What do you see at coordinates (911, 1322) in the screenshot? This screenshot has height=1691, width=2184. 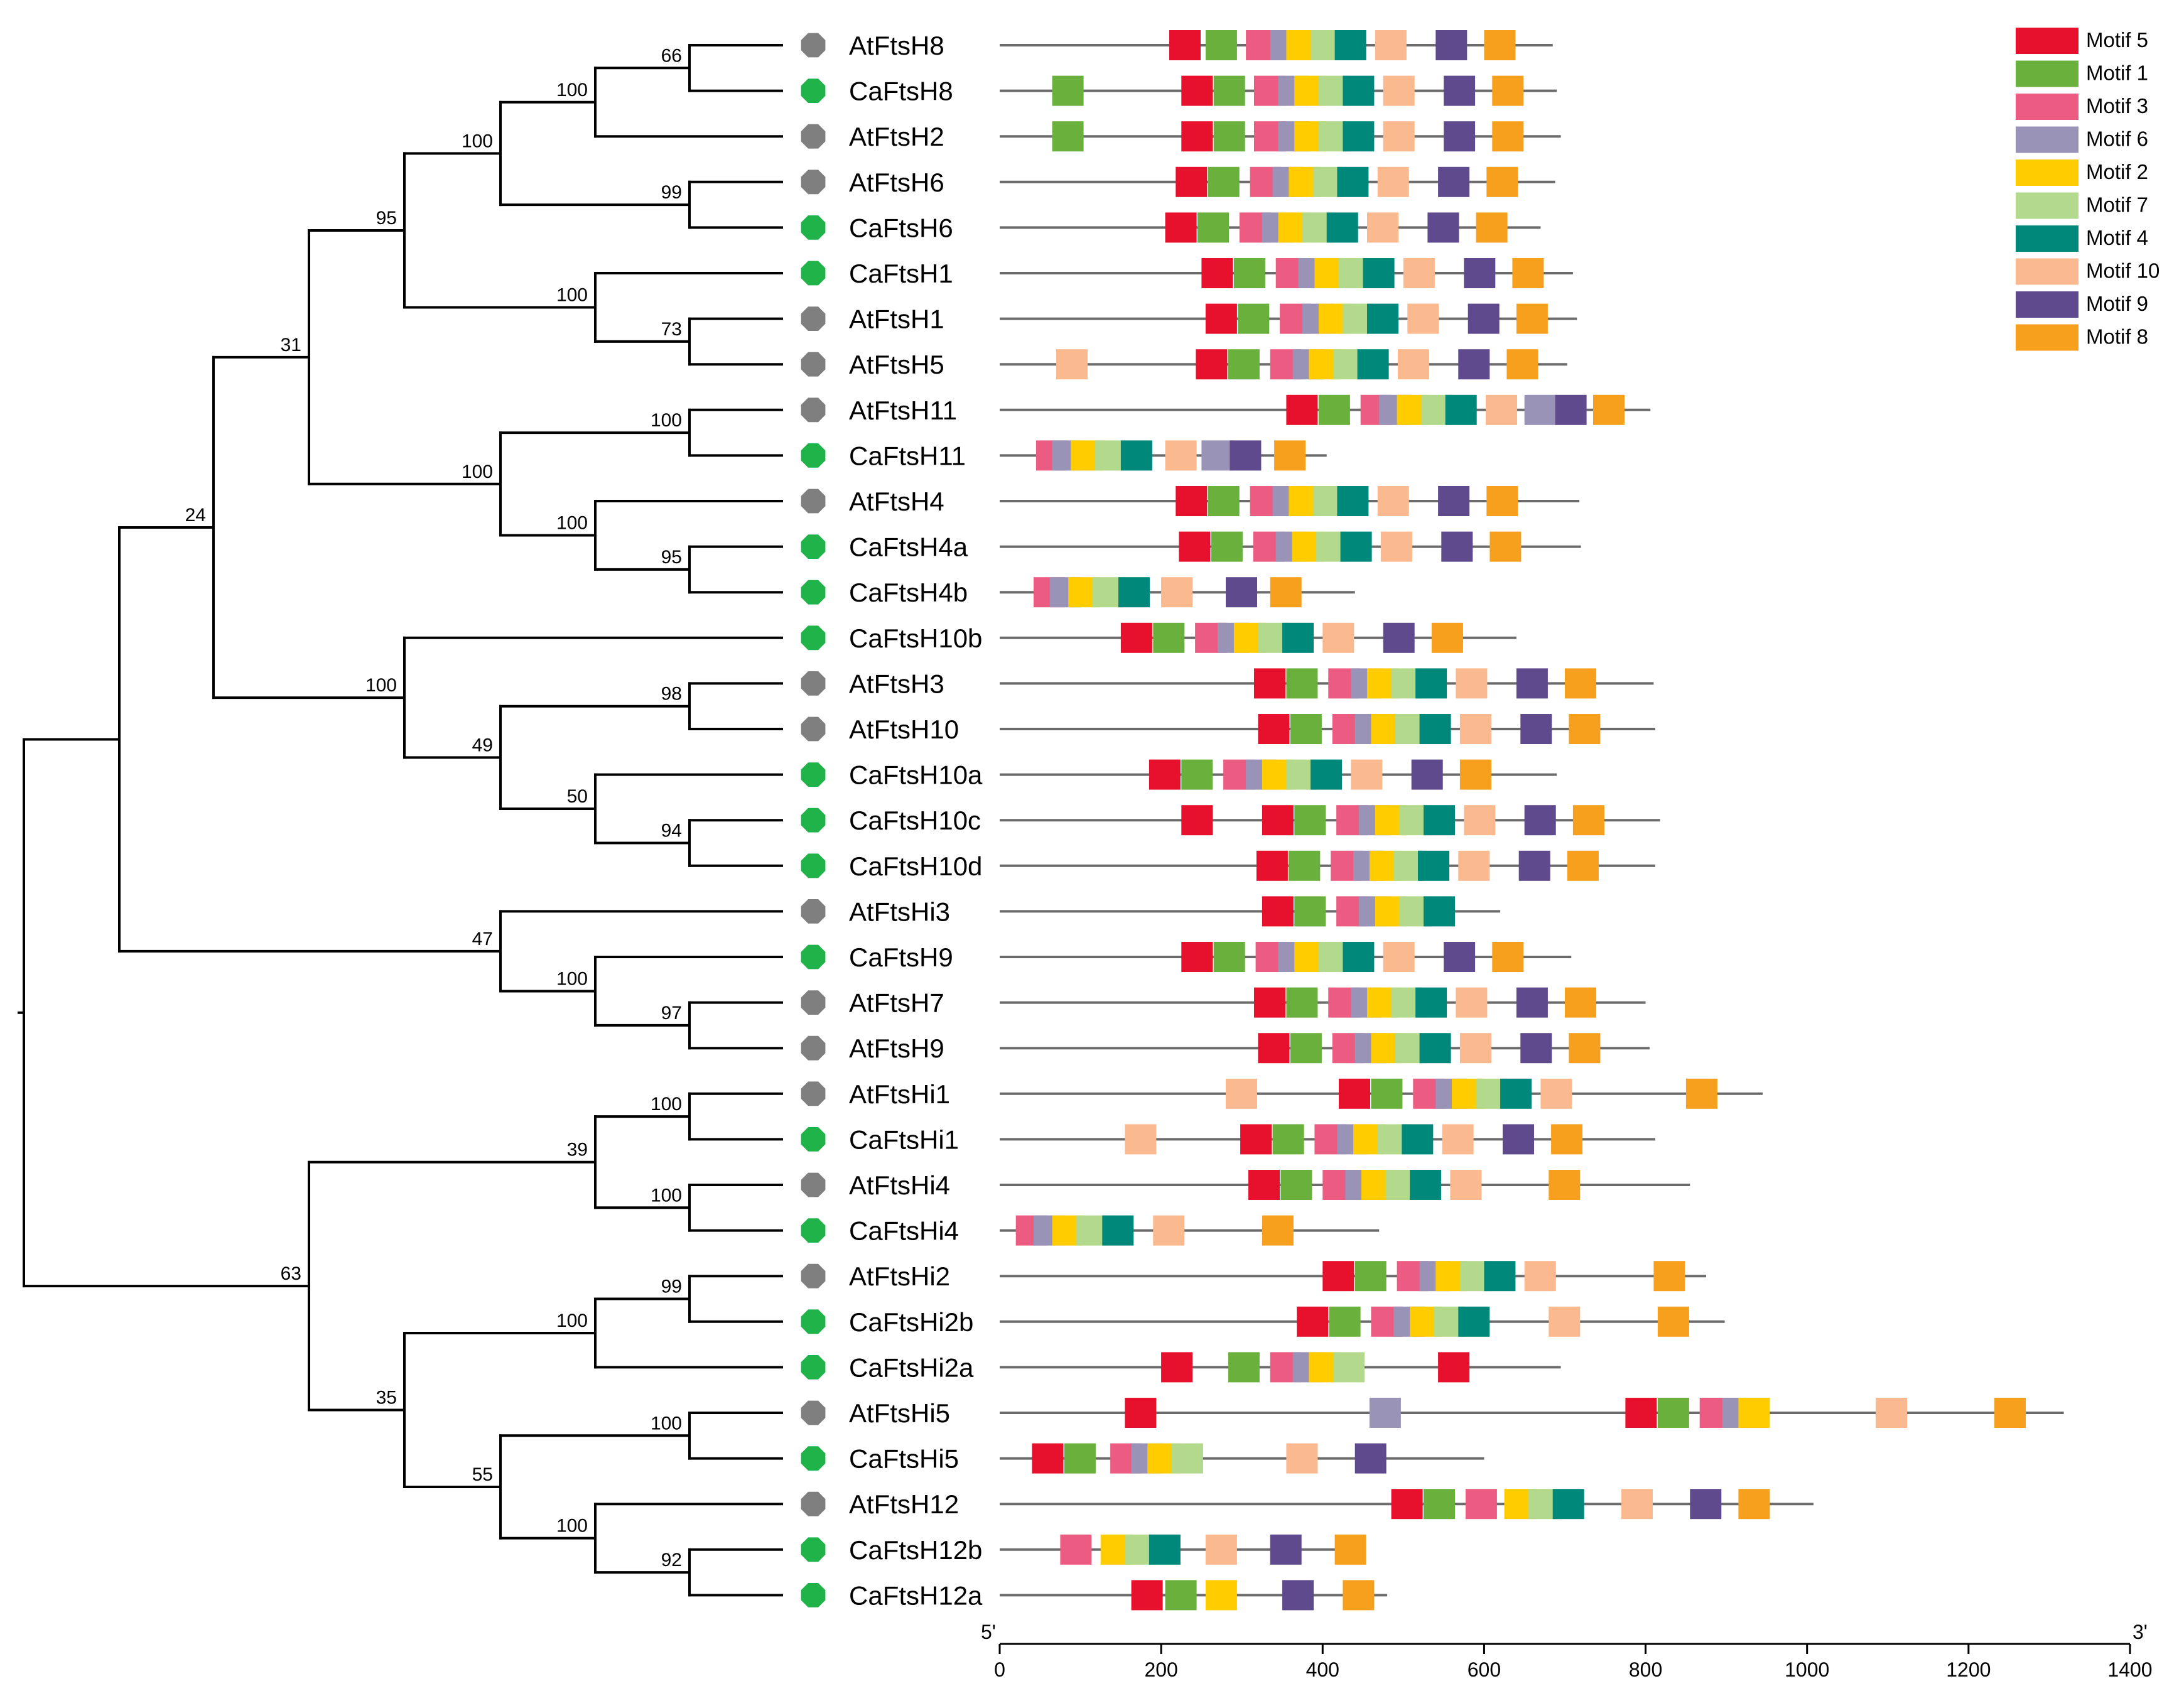 I see `gene-label: CaFtsHi2b` at bounding box center [911, 1322].